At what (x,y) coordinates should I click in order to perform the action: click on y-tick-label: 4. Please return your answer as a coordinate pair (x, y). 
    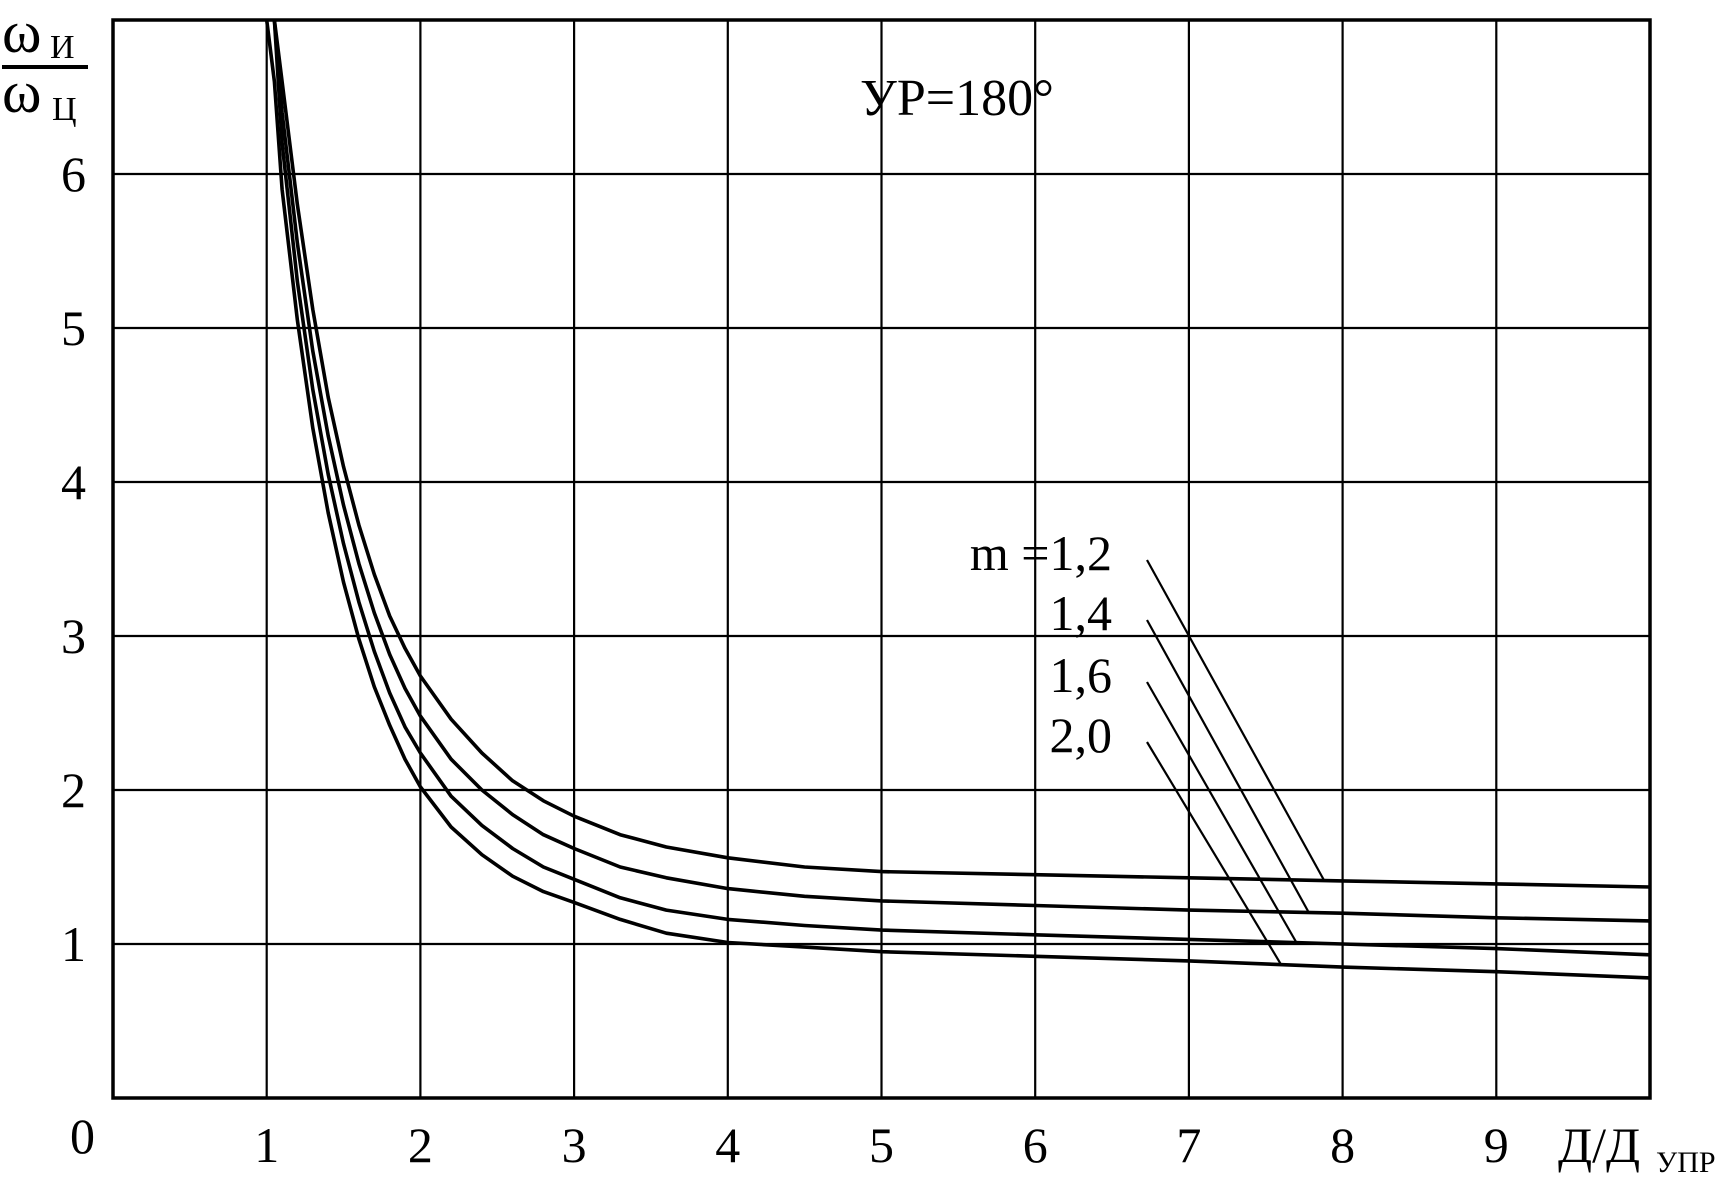
    Looking at the image, I should click on (73, 482).